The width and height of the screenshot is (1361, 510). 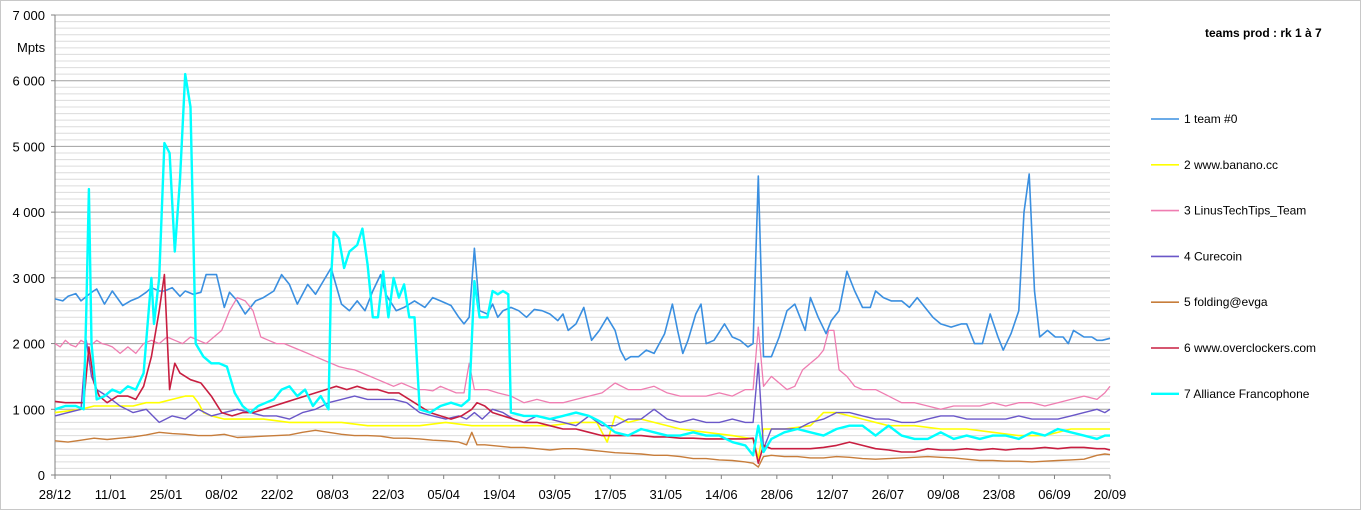 I want to click on legend-label-7: 7 Alliance Francophone, so click(x=1247, y=394).